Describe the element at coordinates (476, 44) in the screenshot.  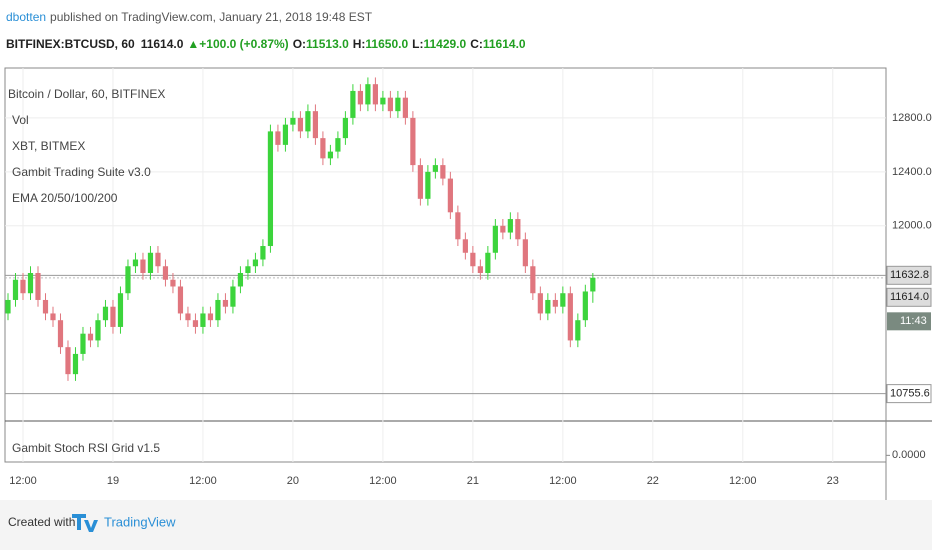
I see `close-label: C:` at that location.